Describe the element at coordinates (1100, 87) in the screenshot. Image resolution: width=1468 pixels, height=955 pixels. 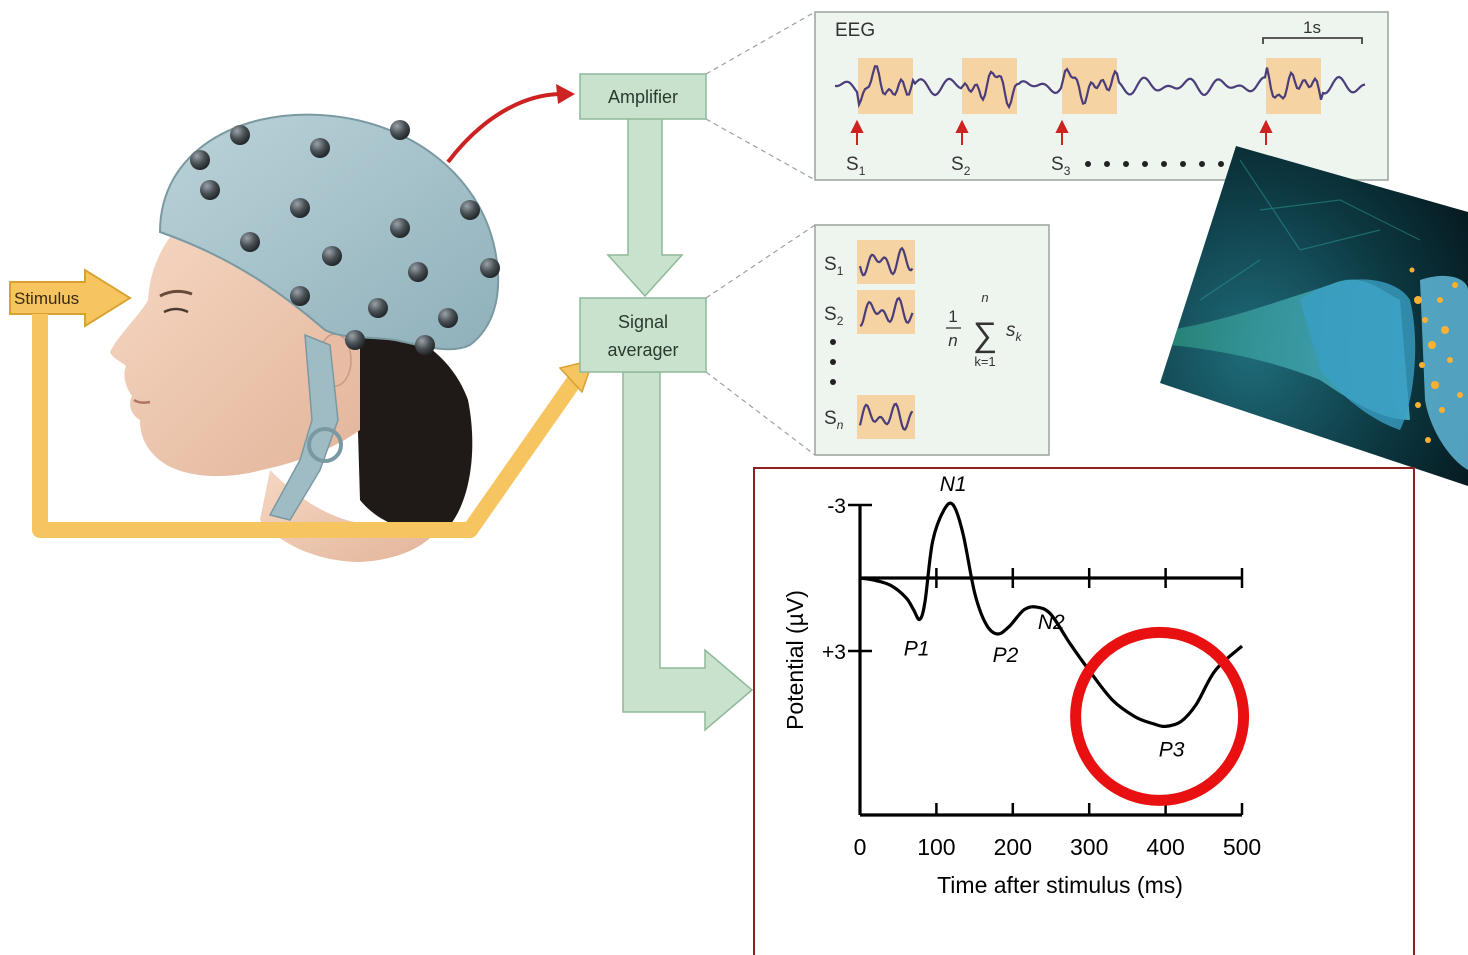
I see `eeg-trace` at that location.